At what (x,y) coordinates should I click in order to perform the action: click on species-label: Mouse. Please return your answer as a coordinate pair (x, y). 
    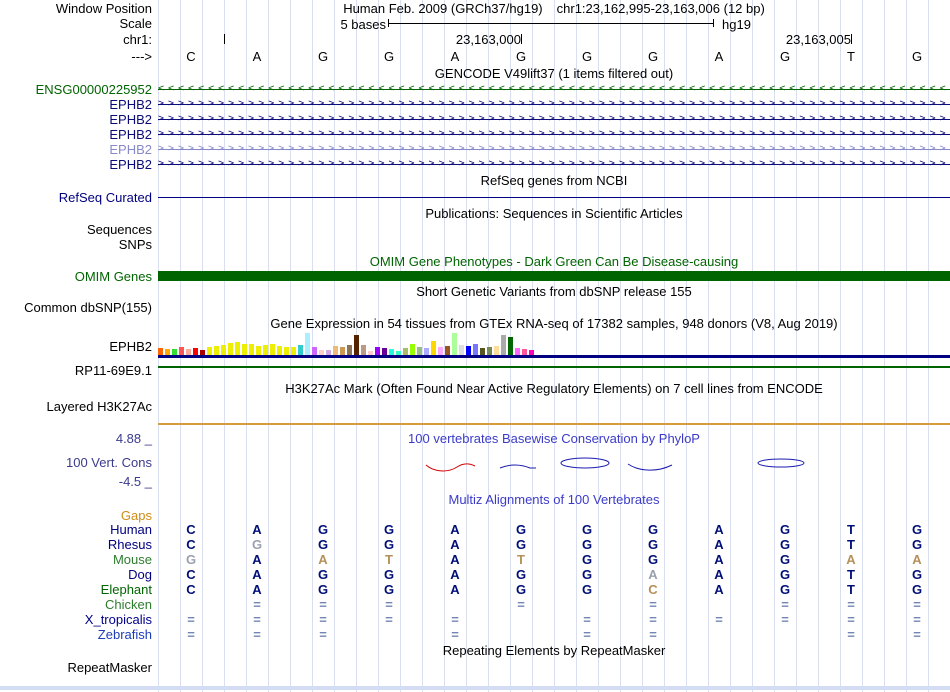
    Looking at the image, I should click on (132, 559).